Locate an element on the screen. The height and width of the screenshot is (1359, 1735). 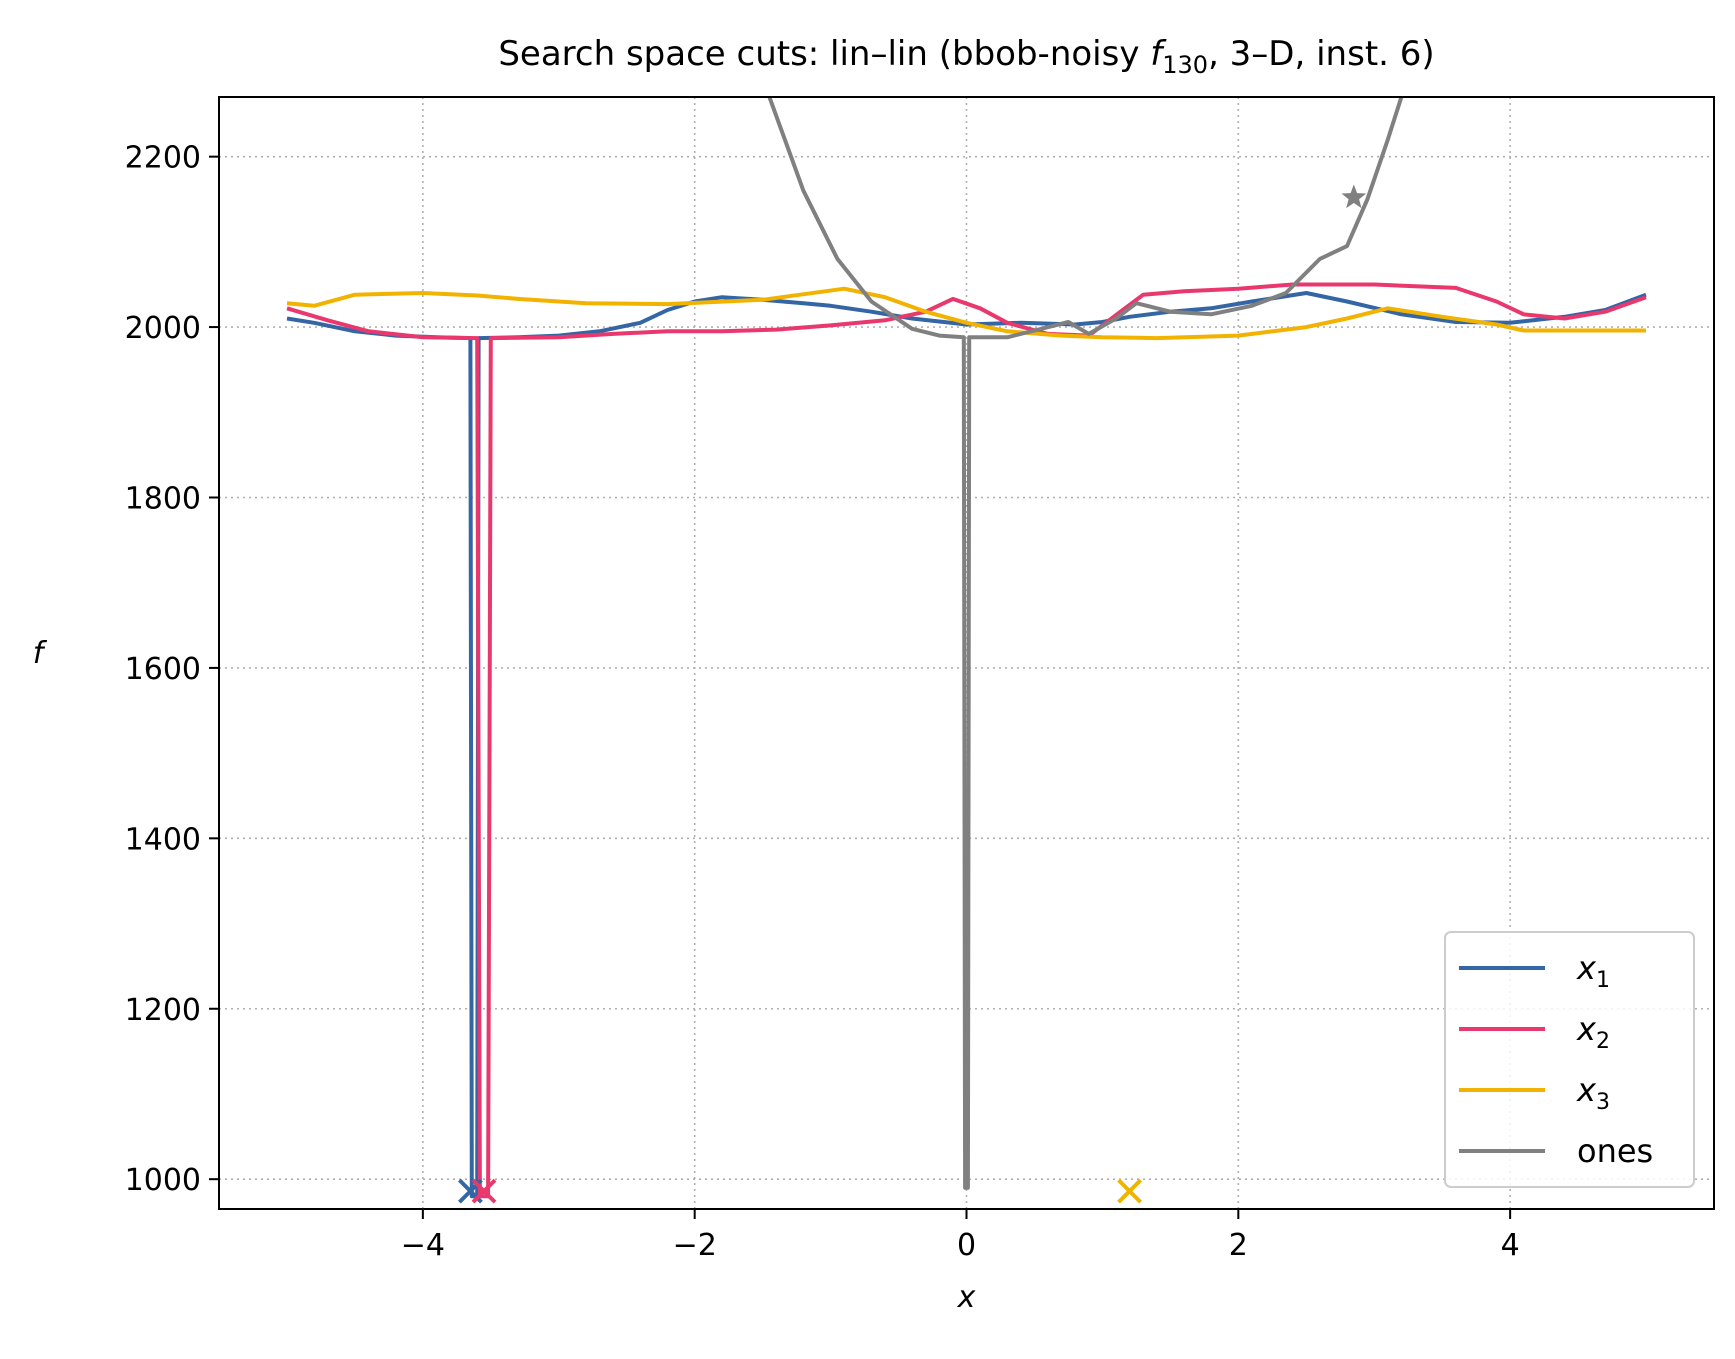
marker-x-x2 is located at coordinates (484, 1191).